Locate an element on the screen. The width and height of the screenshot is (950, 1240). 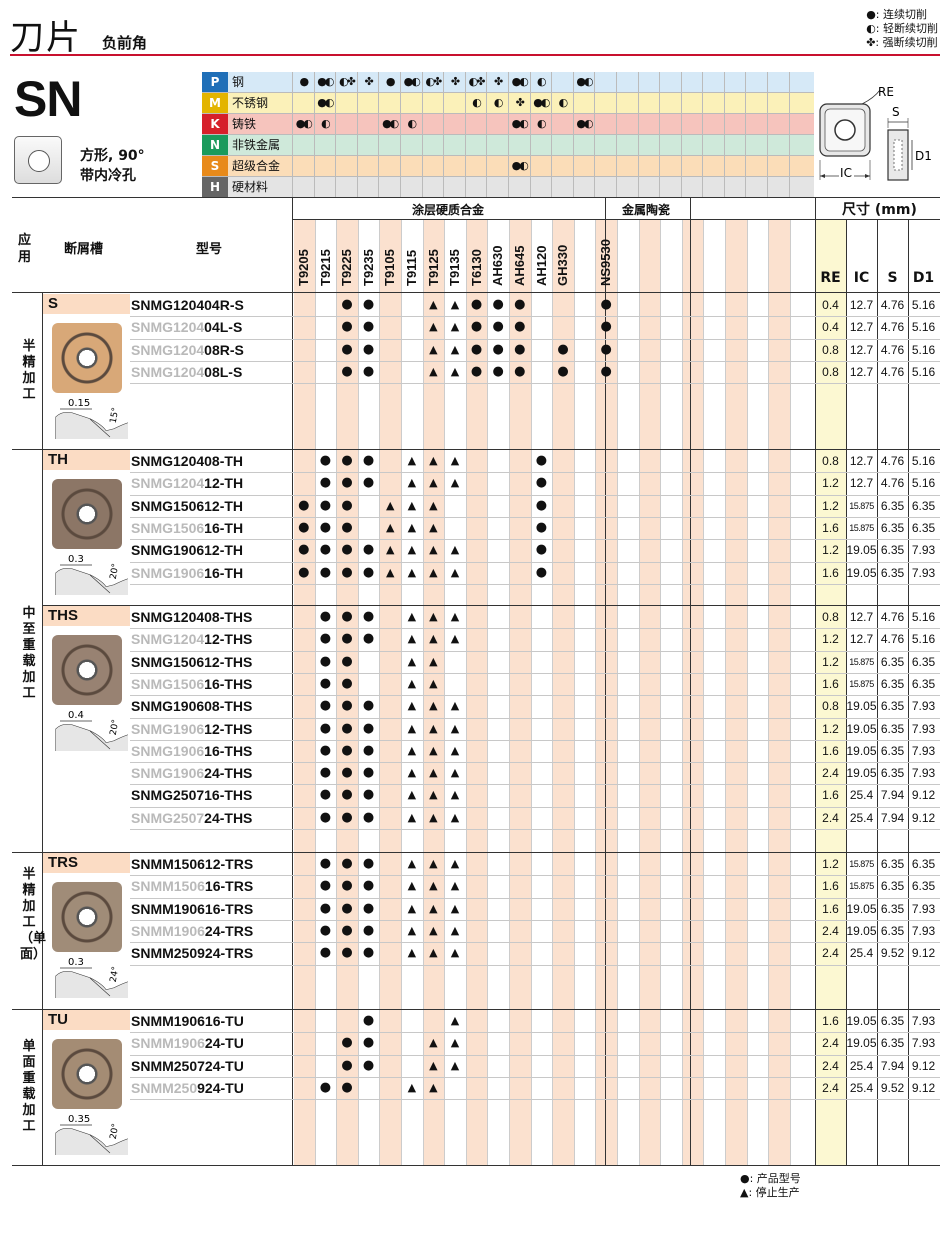
model-suffix: SNMM190616-TRS is located at coordinates (192, 908).